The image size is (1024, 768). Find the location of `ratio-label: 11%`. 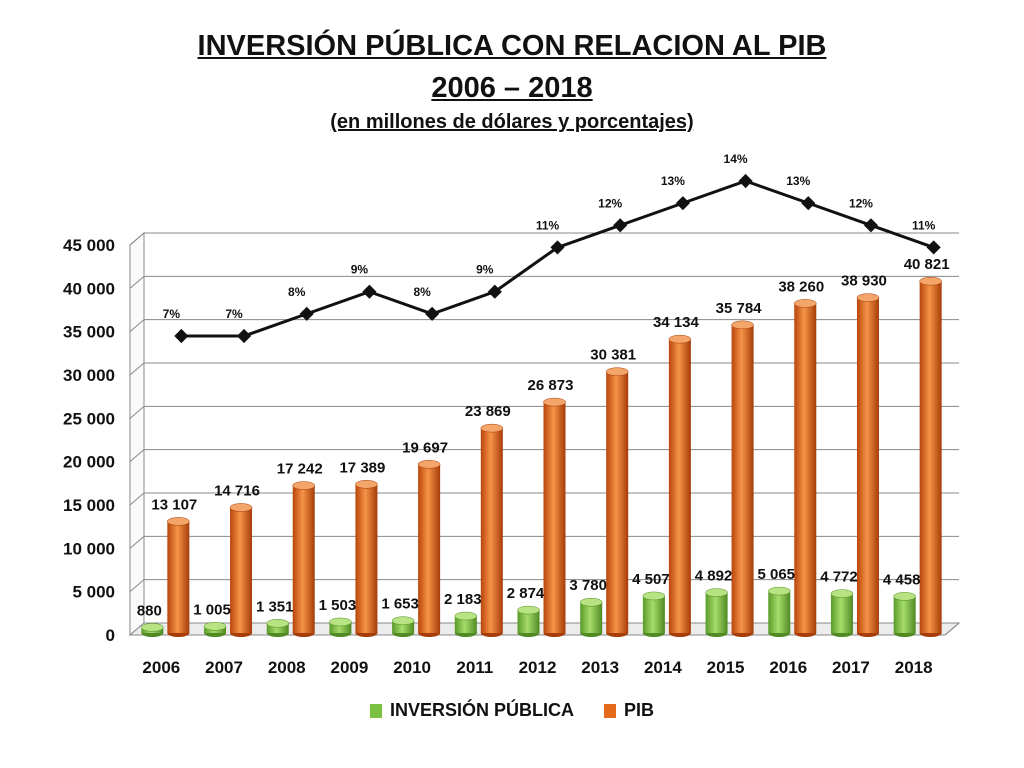

ratio-label: 11% is located at coordinates (548, 225).